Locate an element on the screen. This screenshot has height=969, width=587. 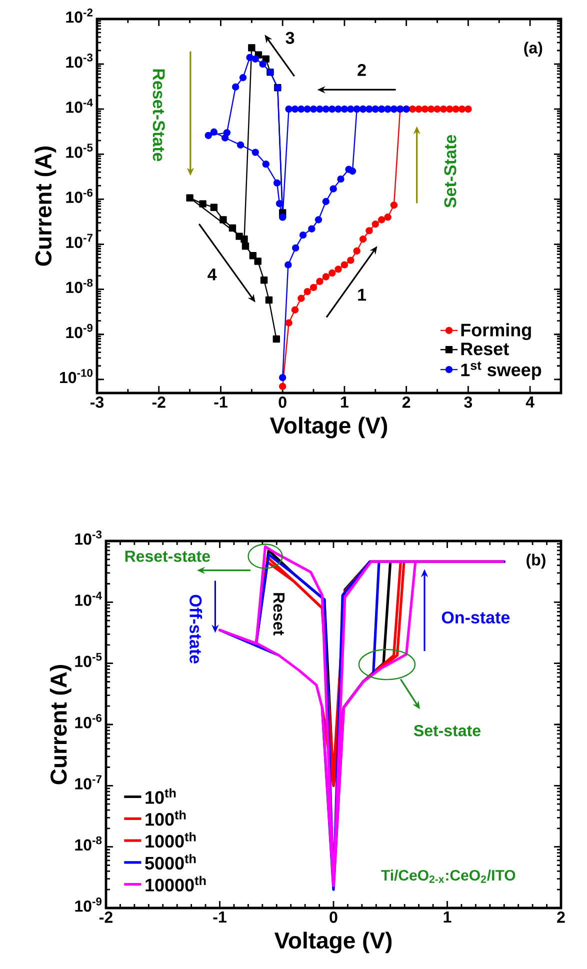
x-tick-label: 3 is located at coordinates (468, 402).